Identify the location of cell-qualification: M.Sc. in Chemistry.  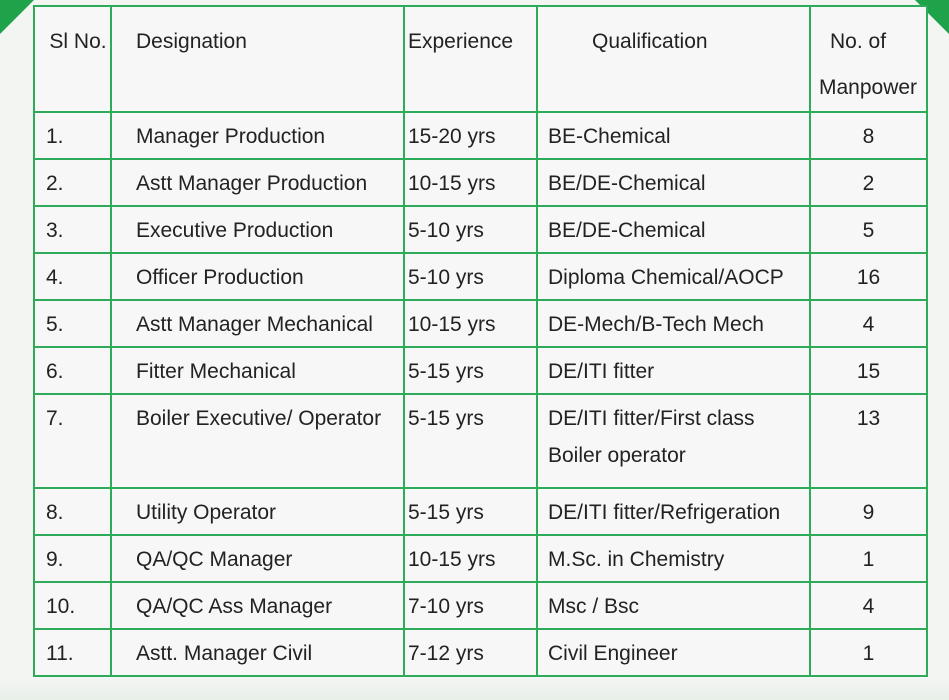
(673, 558).